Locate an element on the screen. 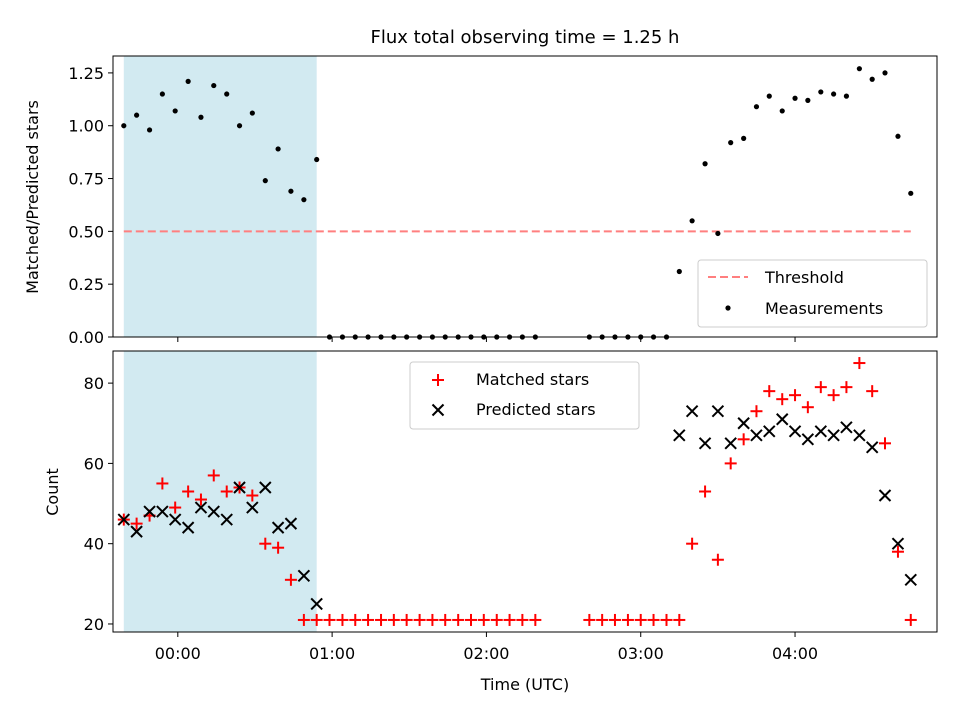 The image size is (960, 720). bottom-x-tick-label: 01:00 is located at coordinates (332, 653).